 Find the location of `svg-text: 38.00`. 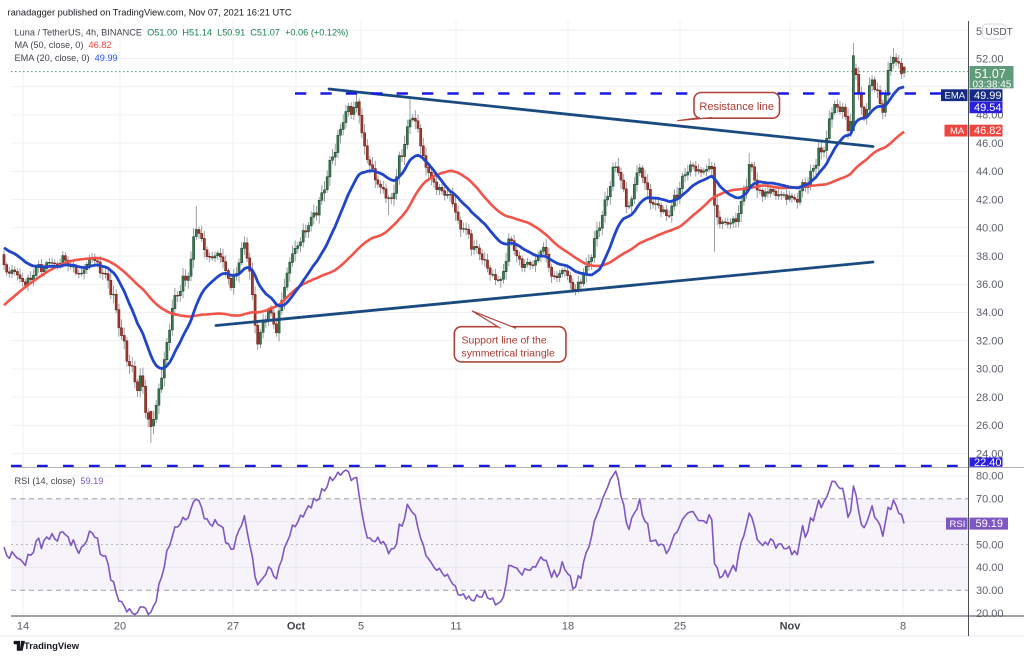

svg-text: 38.00 is located at coordinates (990, 257).